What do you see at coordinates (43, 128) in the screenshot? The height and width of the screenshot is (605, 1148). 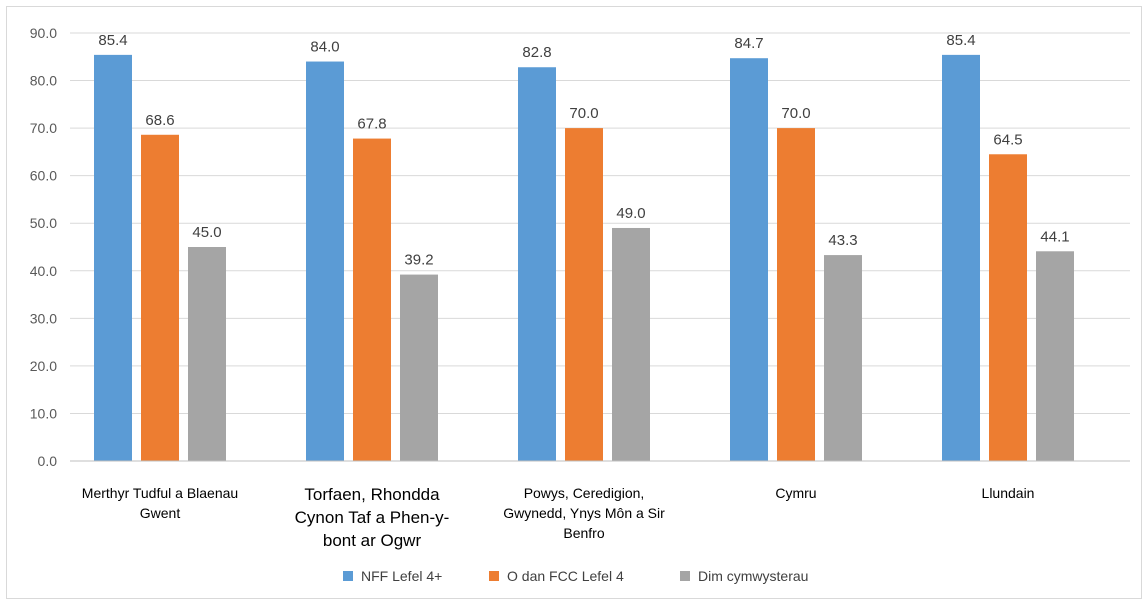 I see `y-tick-label: 70.0` at bounding box center [43, 128].